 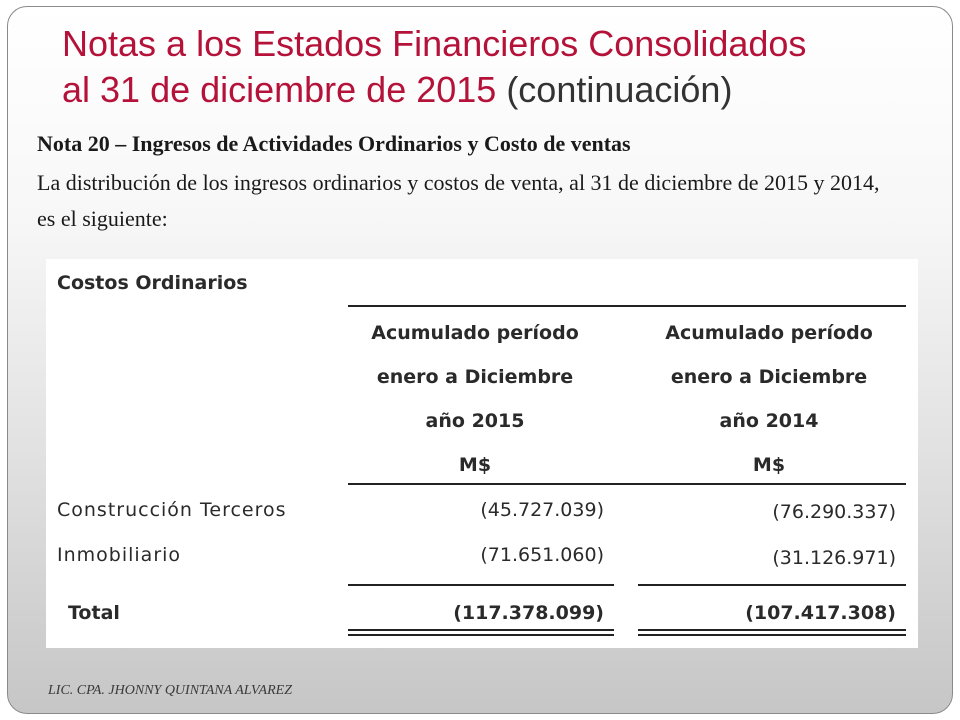 I want to click on table-title: Costos Ordinarios, so click(x=152, y=283).